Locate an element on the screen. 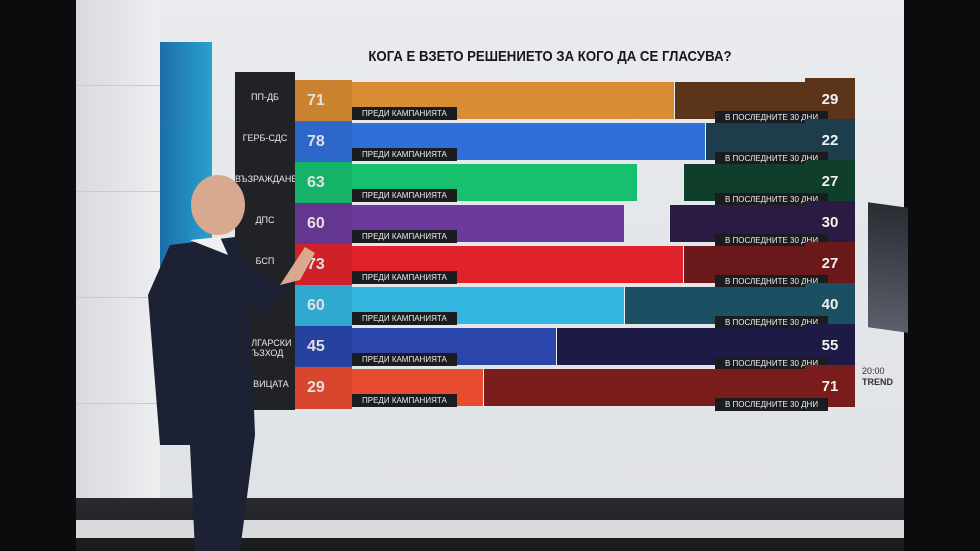 The width and height of the screenshot is (980, 551). floor-stripe is located at coordinates (490, 529).